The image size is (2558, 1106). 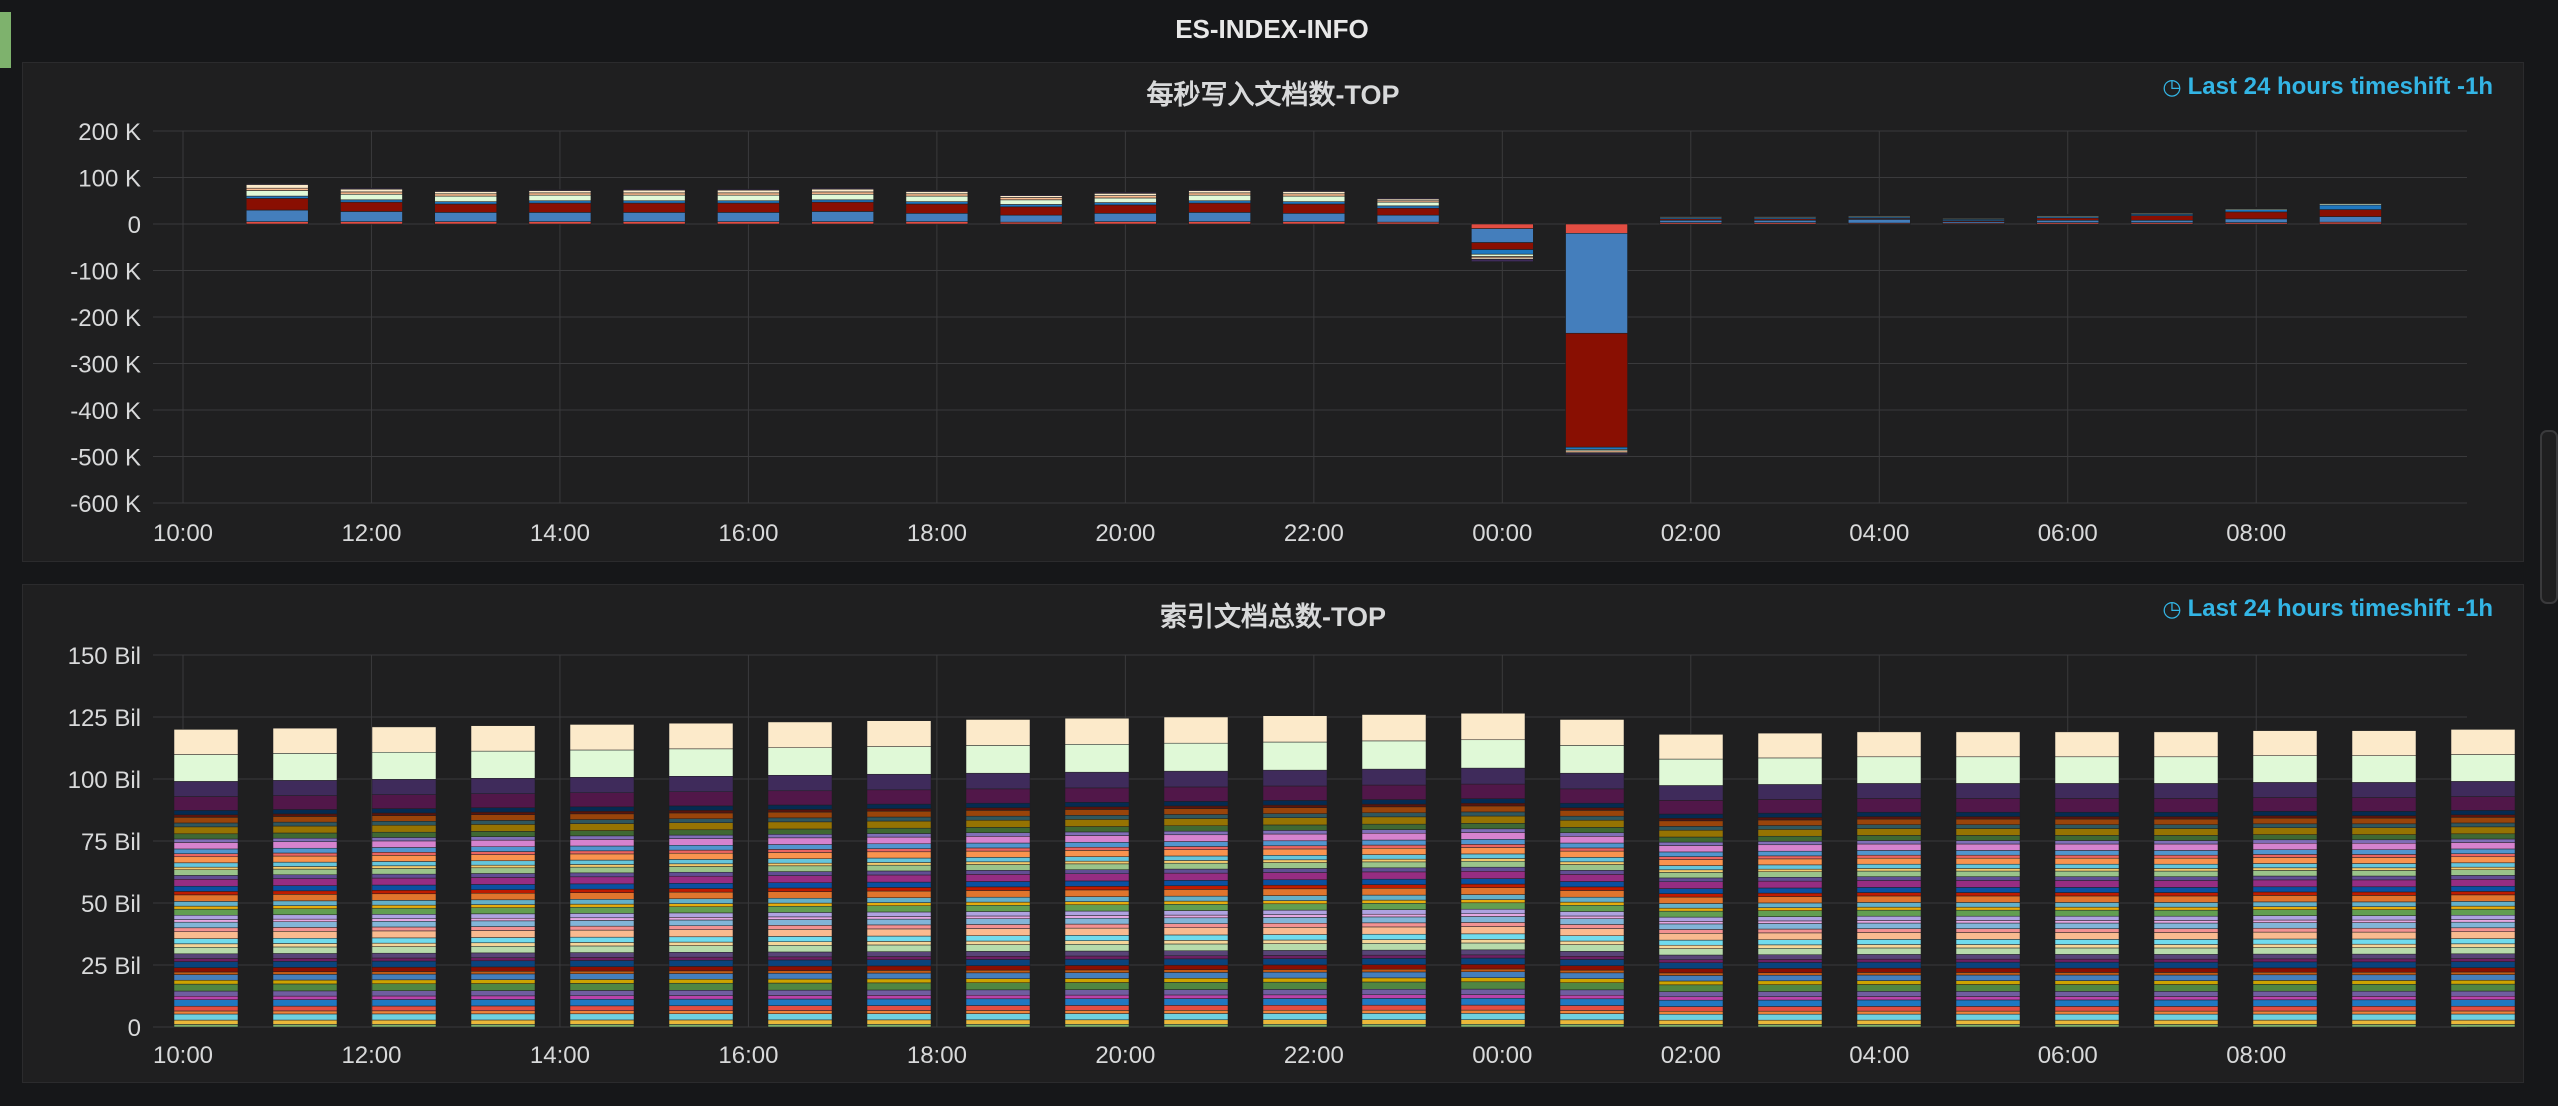 What do you see at coordinates (1272, 617) in the screenshot?
I see `panel-title: 索引文档总数-TOP` at bounding box center [1272, 617].